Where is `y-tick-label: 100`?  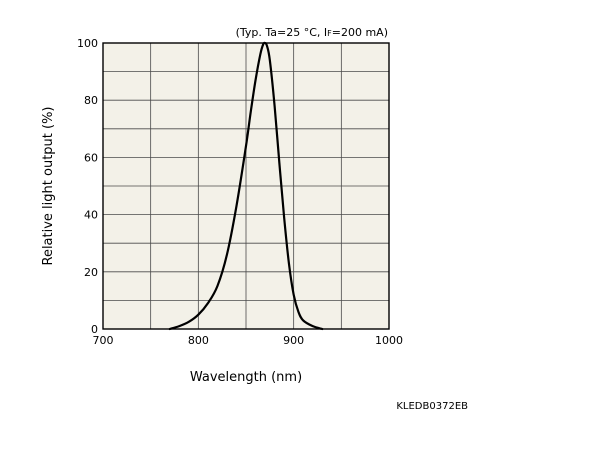 y-tick-label: 100 is located at coordinates (87, 43).